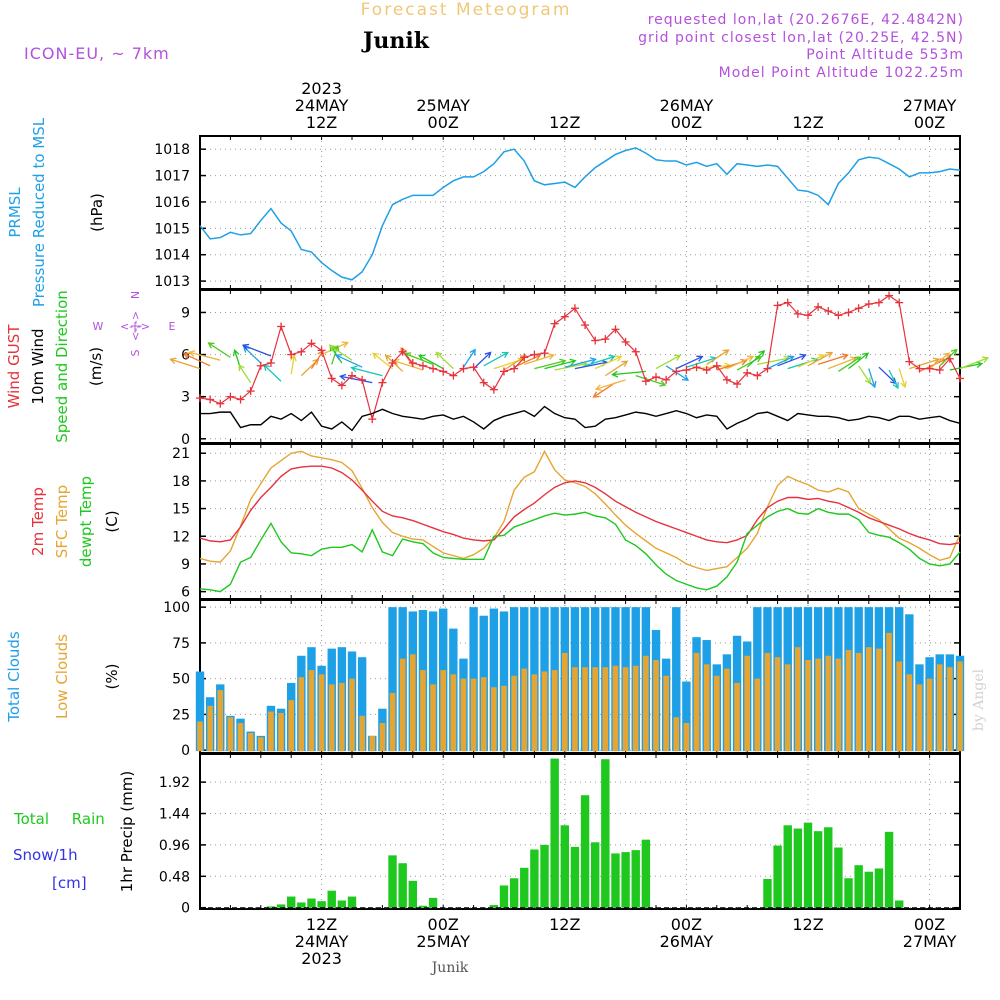  Describe the element at coordinates (62, 676) in the screenshot. I see `side-label: Low Clouds` at that location.